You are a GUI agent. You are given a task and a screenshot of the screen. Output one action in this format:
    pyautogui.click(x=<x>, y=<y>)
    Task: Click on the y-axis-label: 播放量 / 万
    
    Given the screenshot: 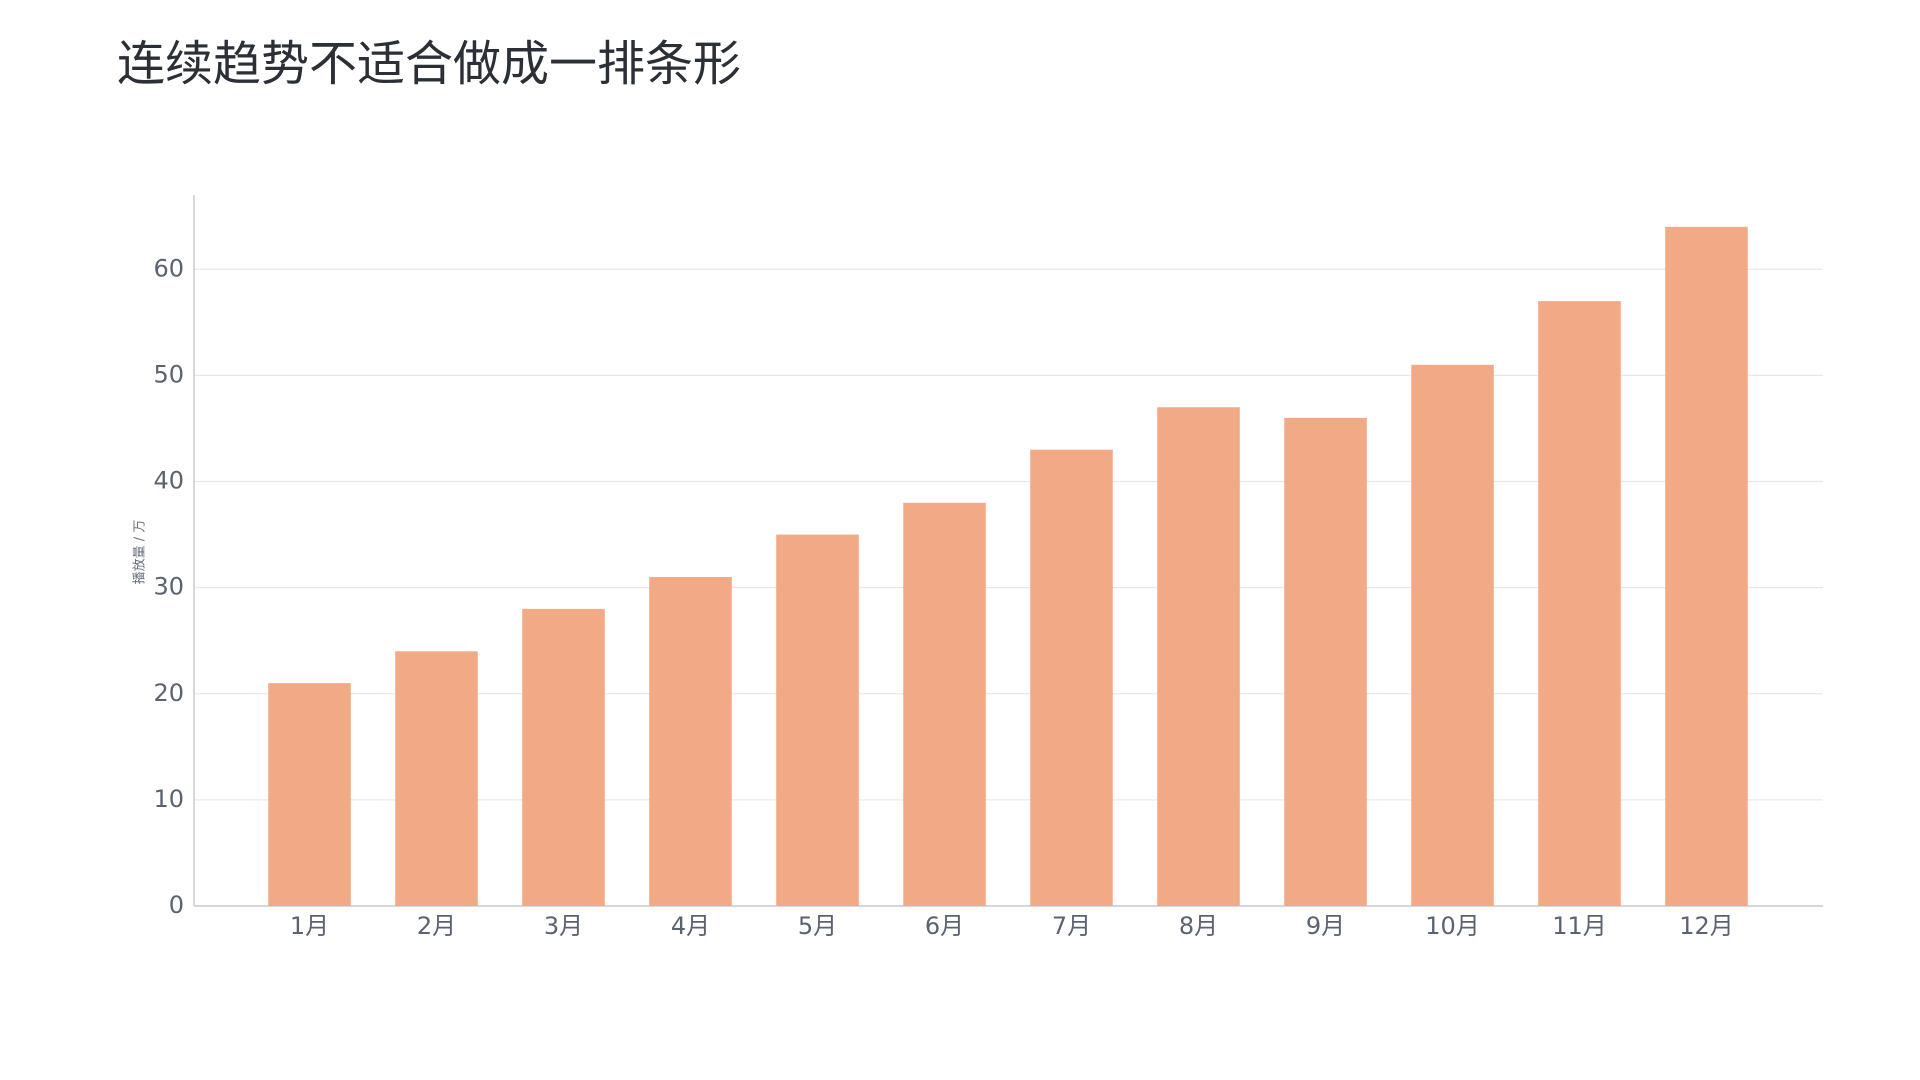 What is the action you would take?
    pyautogui.click(x=140, y=552)
    